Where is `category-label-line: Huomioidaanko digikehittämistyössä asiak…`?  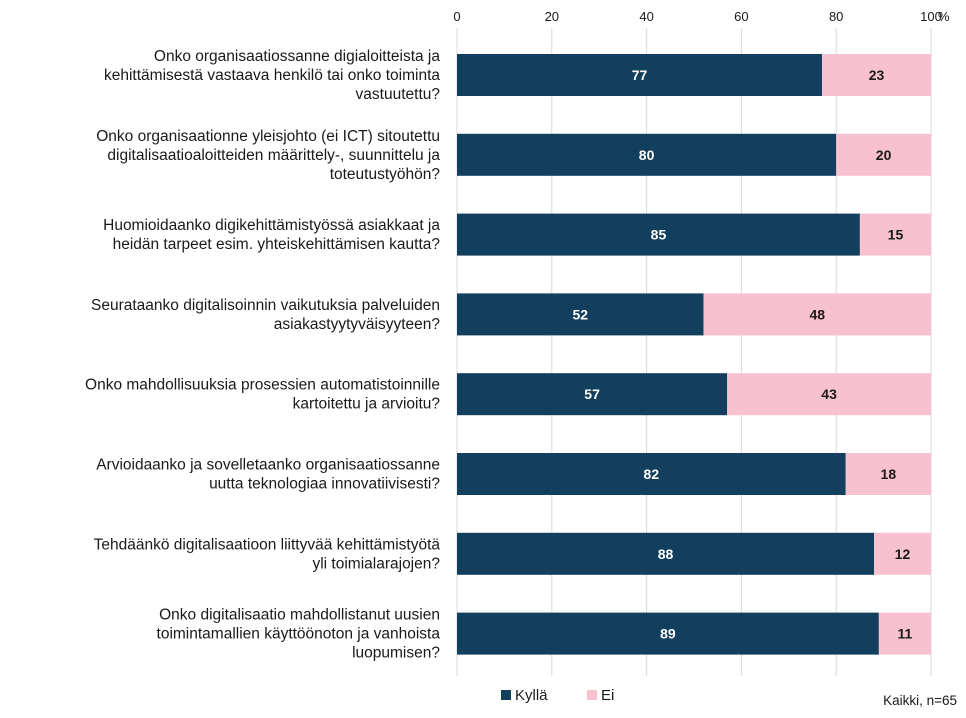 category-label-line: Huomioidaanko digikehittämistyössä asiak… is located at coordinates (271, 225).